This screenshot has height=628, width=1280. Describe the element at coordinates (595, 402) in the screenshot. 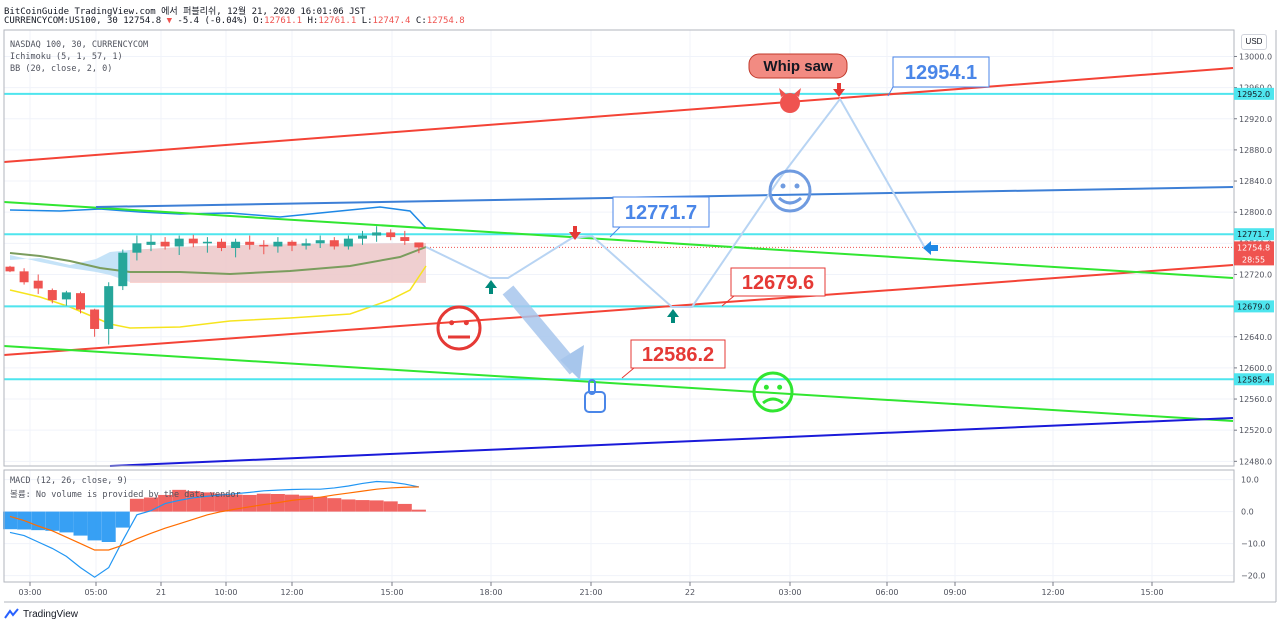

I see `pointing-hand-icon` at that location.